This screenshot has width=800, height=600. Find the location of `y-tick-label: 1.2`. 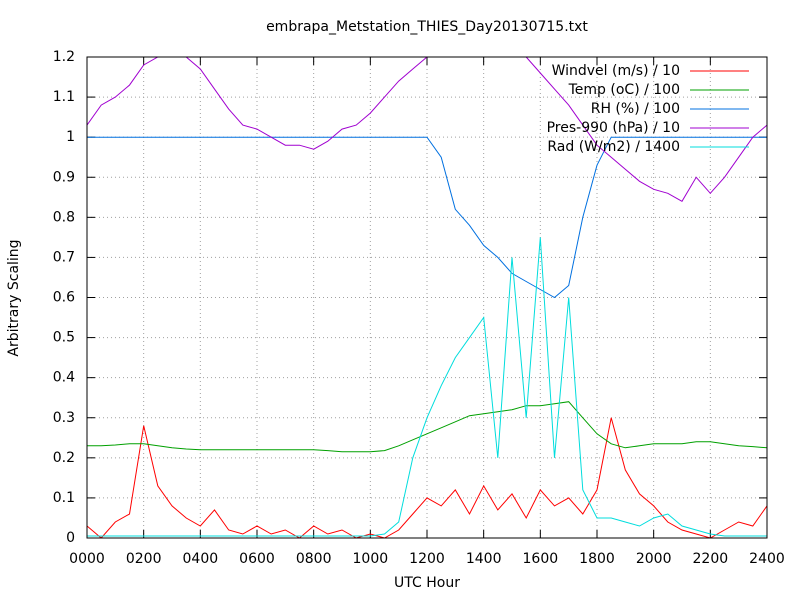

y-tick-label: 1.2 is located at coordinates (64, 57).